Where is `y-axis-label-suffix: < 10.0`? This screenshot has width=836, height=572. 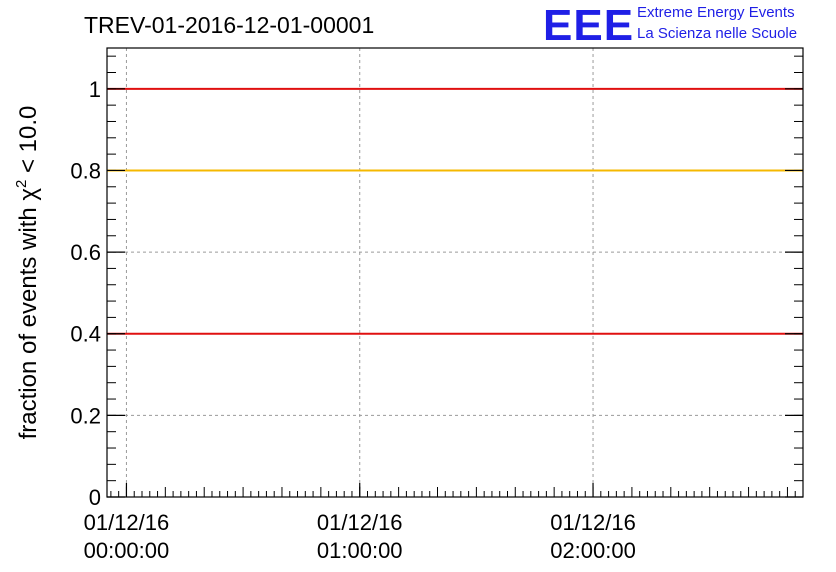 y-axis-label-suffix: < 10.0 is located at coordinates (28, 143).